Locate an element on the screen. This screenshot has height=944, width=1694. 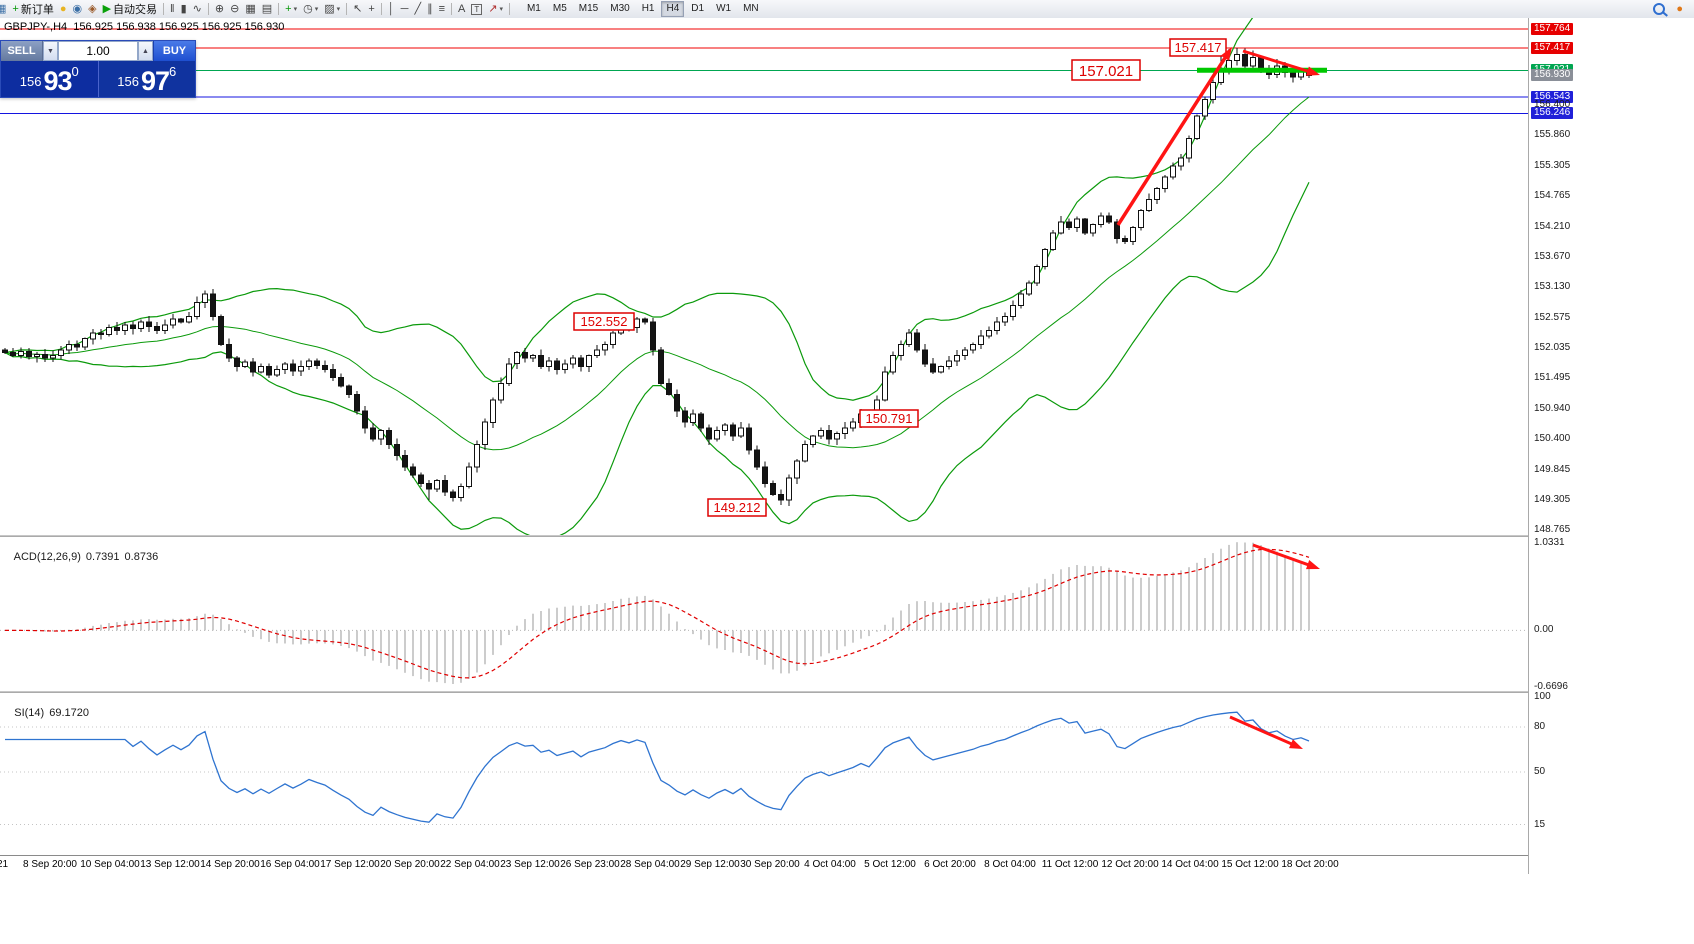
timeframe-m30: M30 is located at coordinates (620, 8).